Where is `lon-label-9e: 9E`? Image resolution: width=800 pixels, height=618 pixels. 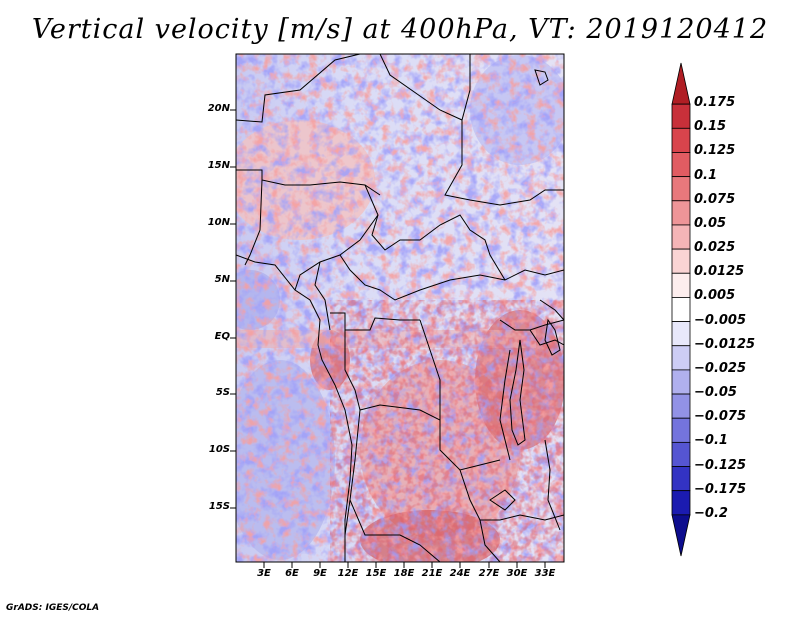 lon-label-9e: 9E is located at coordinates (320, 573).